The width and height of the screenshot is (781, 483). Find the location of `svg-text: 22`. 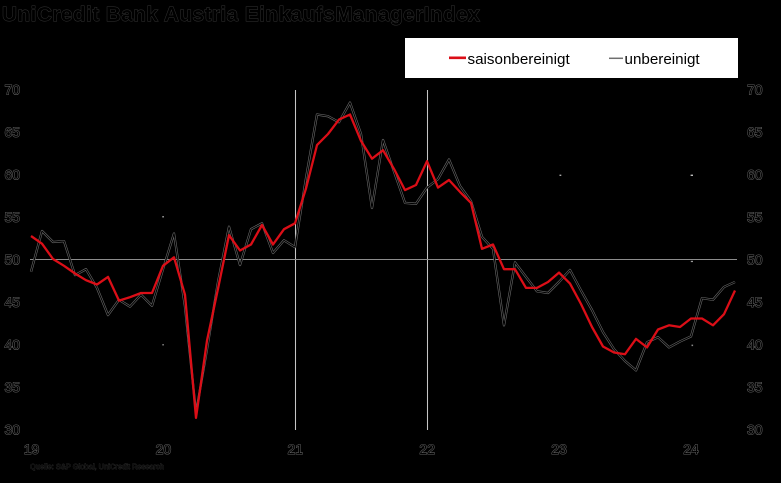

svg-text: 22 is located at coordinates (427, 449).